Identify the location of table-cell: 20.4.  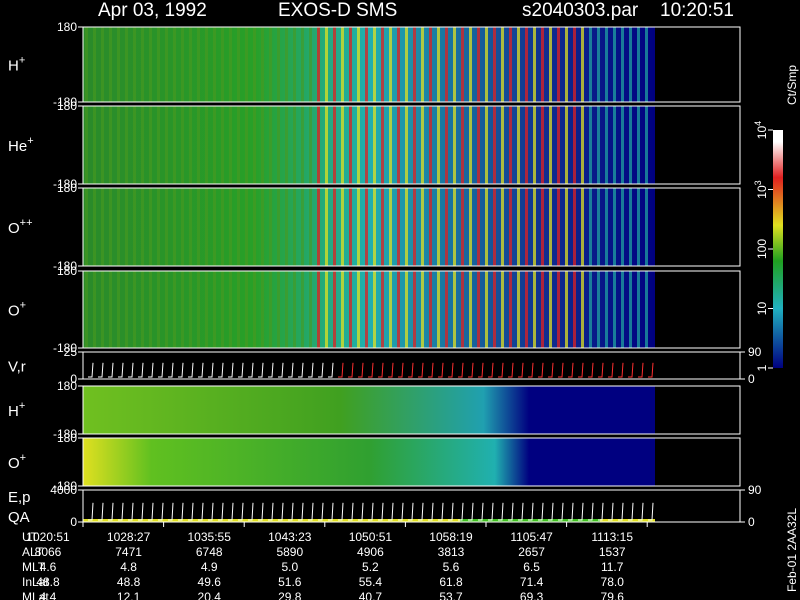
(210, 595).